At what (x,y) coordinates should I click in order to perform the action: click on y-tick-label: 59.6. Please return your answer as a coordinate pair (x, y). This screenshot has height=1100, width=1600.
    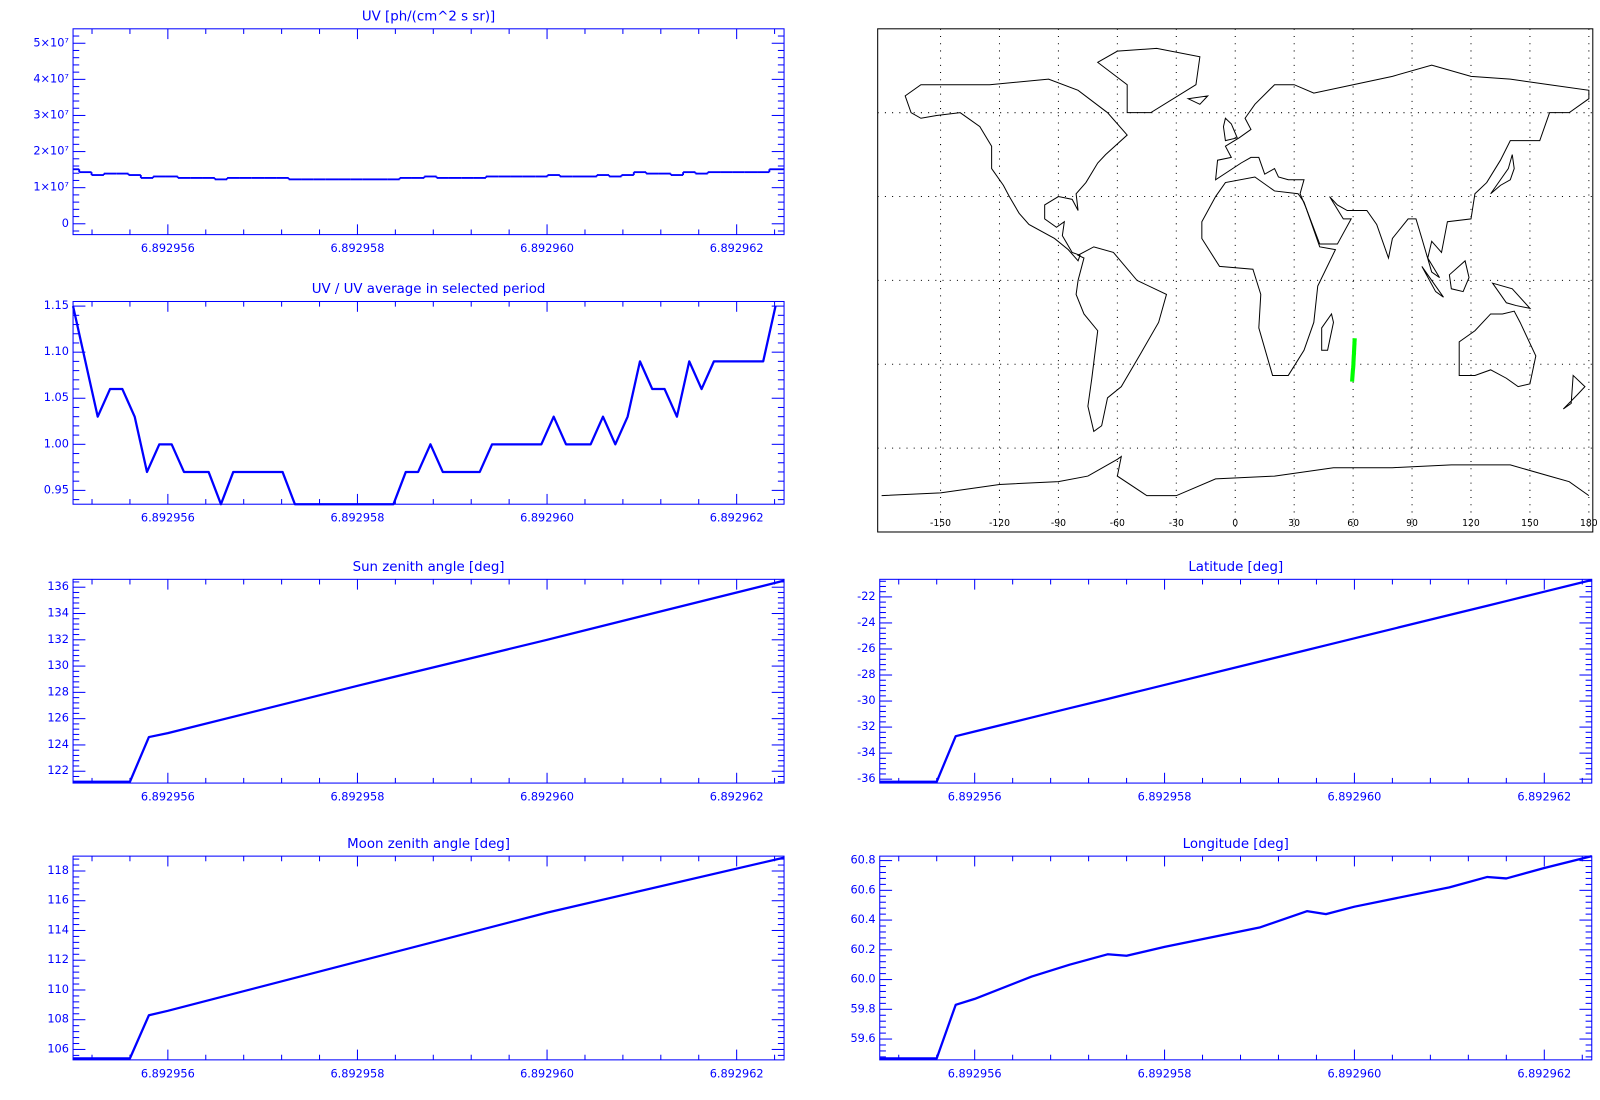
    Looking at the image, I should click on (862, 1038).